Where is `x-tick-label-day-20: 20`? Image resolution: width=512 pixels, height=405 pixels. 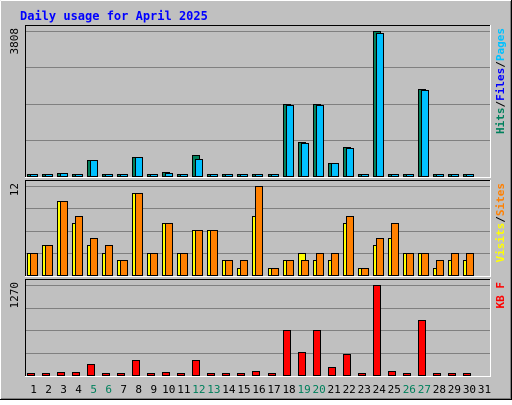
x-tick-label-day-20: 20 is located at coordinates (319, 389).